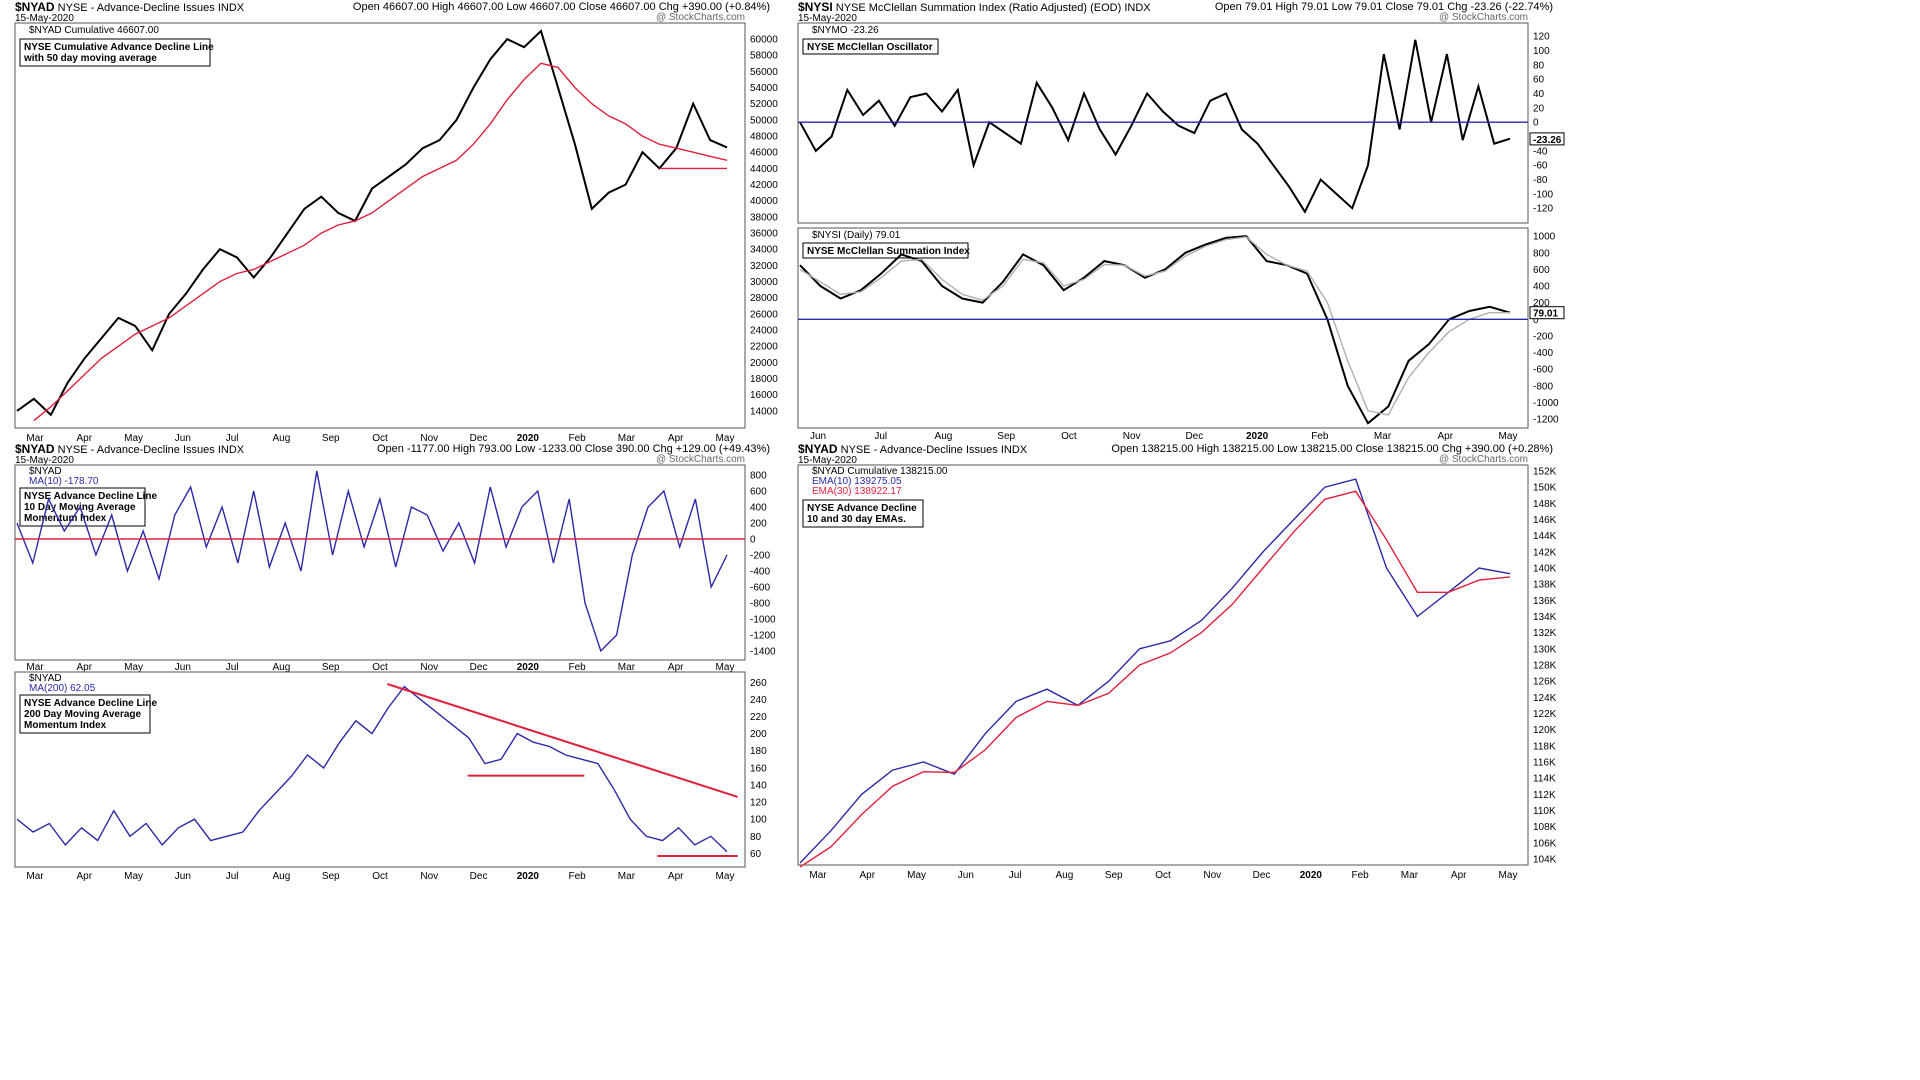  What do you see at coordinates (1114, 875) in the screenshot?
I see `ema-x-label: Sep` at bounding box center [1114, 875].